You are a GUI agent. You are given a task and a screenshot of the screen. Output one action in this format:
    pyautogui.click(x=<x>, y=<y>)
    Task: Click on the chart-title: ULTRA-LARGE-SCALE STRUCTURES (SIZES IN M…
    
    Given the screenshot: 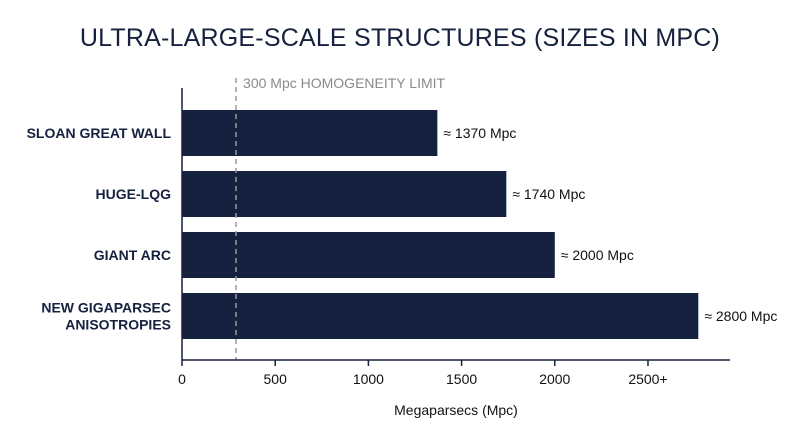 What is the action you would take?
    pyautogui.click(x=400, y=38)
    